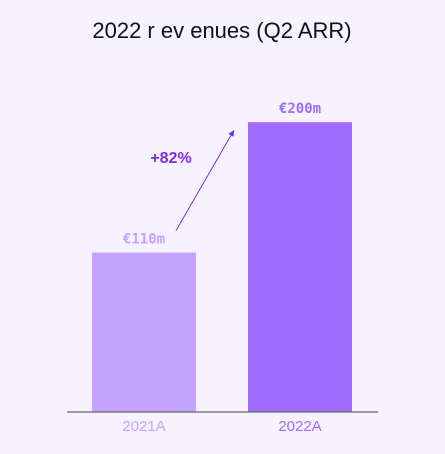 The image size is (445, 454). I want to click on x-tick-2021A: 2021A, so click(143, 426).